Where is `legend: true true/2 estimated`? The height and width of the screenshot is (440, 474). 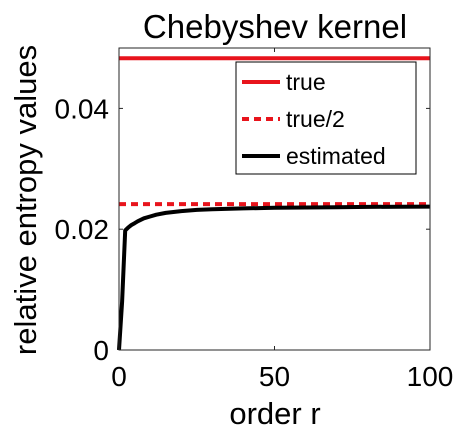
legend: true true/2 estimated is located at coordinates (326, 118).